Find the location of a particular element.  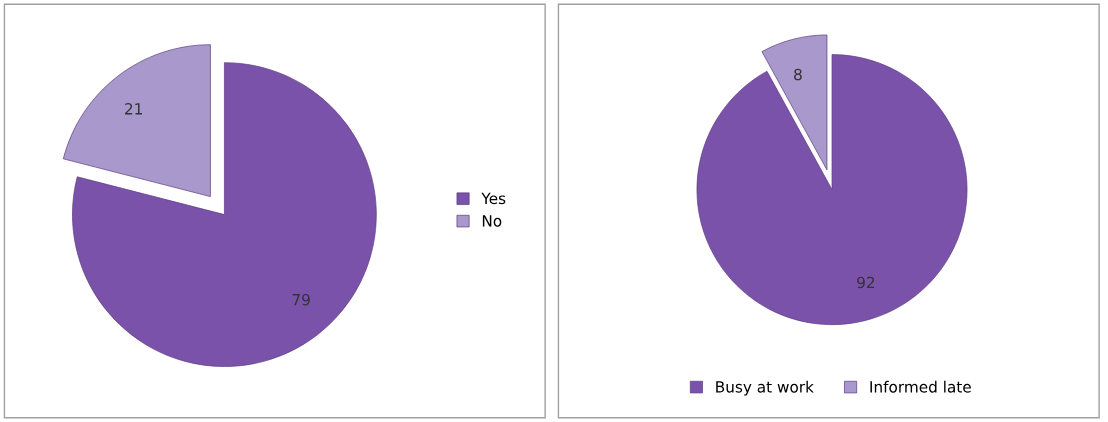

data-label: 21 is located at coordinates (133, 109).